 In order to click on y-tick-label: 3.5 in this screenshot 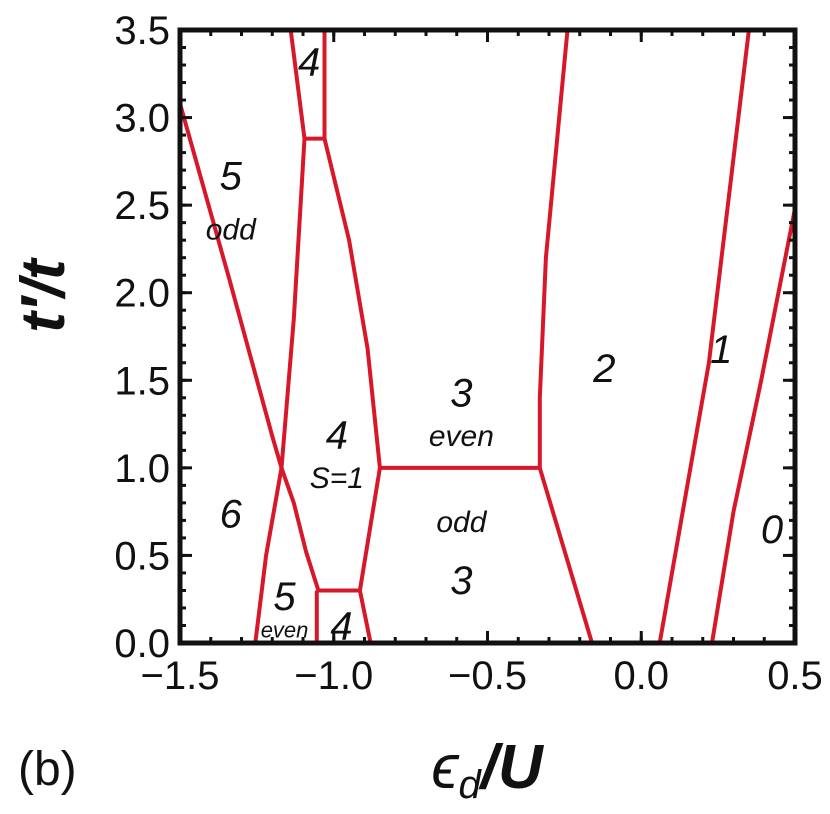, I will do `click(142, 31)`.